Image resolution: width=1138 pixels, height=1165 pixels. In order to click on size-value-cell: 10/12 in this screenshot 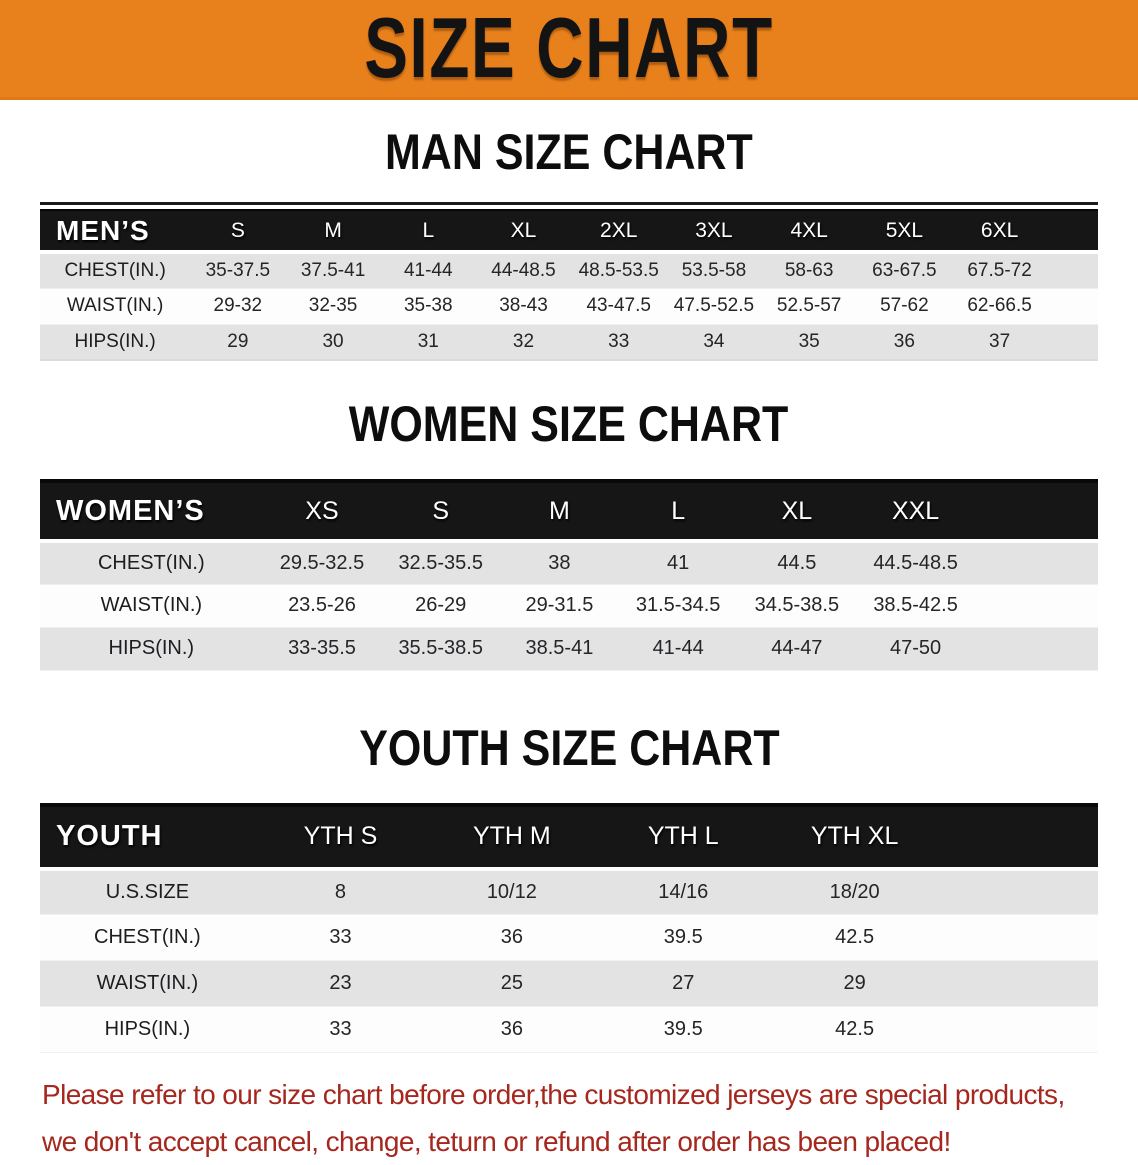, I will do `click(512, 891)`.